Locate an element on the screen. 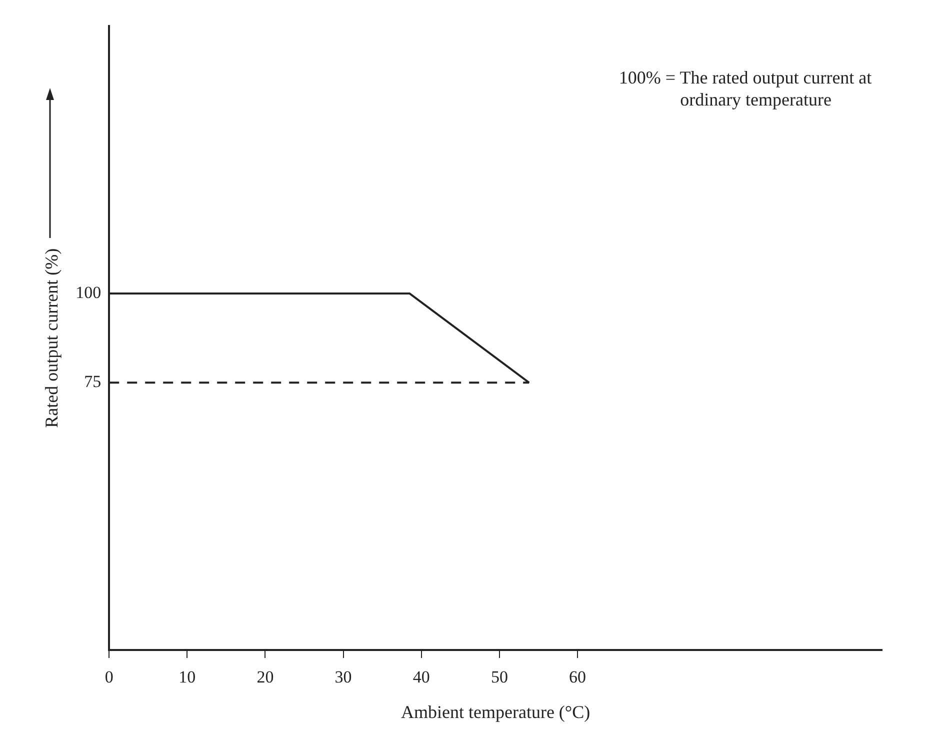 The height and width of the screenshot is (746, 940). x-tick-label: 50 is located at coordinates (499, 677).